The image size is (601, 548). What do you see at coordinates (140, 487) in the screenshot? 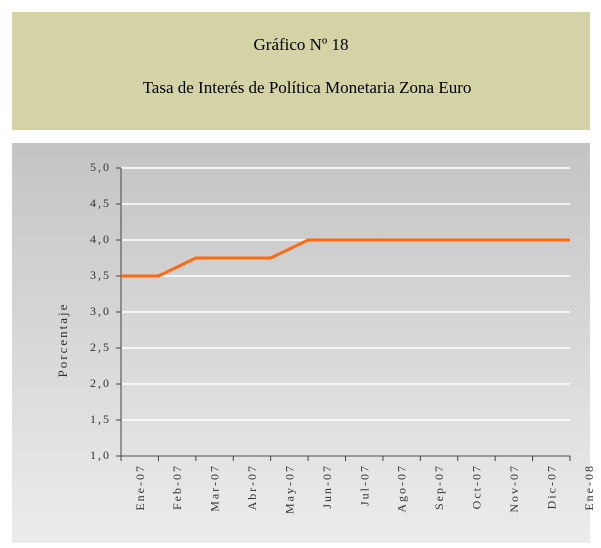
I see `x-tick-label: Ene-07` at bounding box center [140, 487].